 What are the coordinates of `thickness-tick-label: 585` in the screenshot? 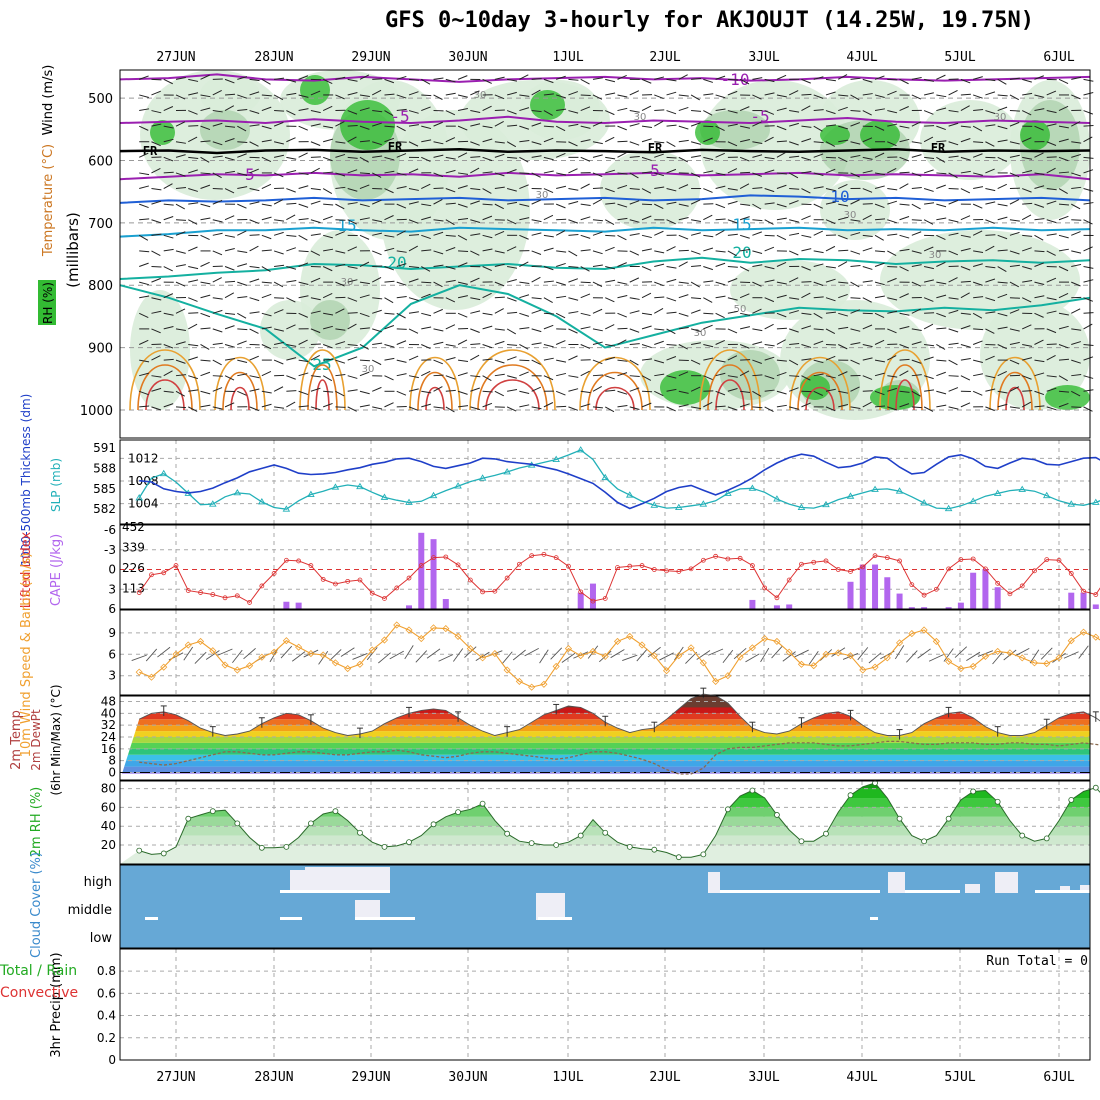 It's located at (104, 489).